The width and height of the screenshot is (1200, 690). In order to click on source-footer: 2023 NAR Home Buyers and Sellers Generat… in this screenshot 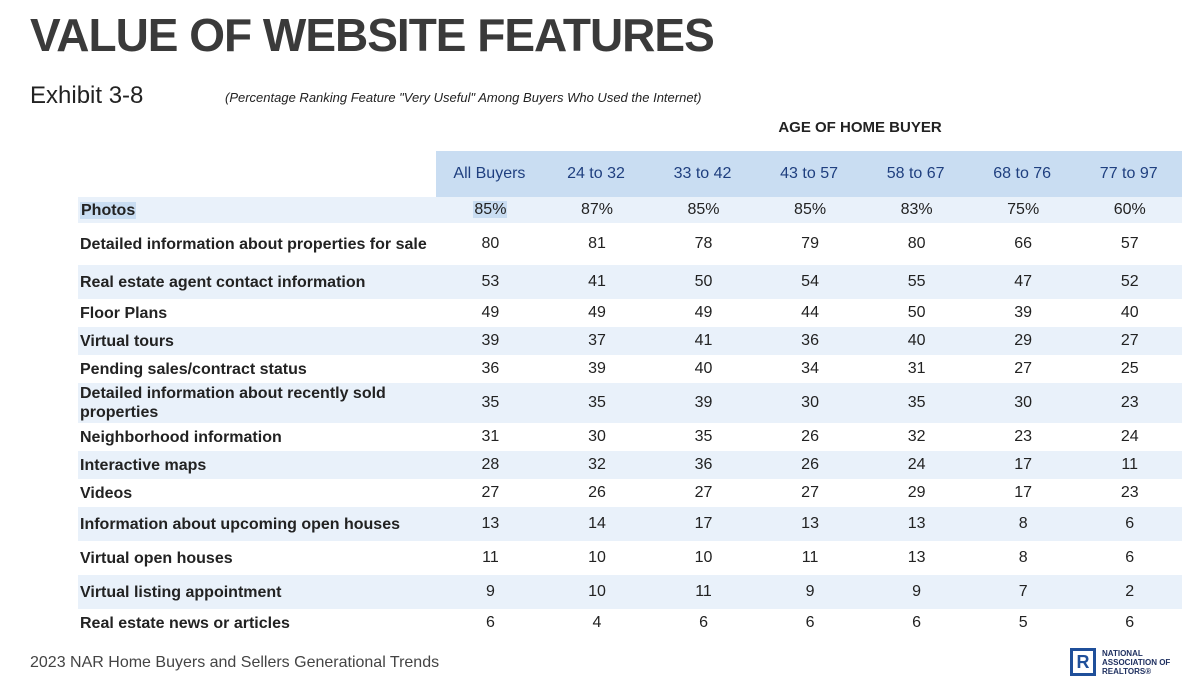, I will do `click(235, 662)`.